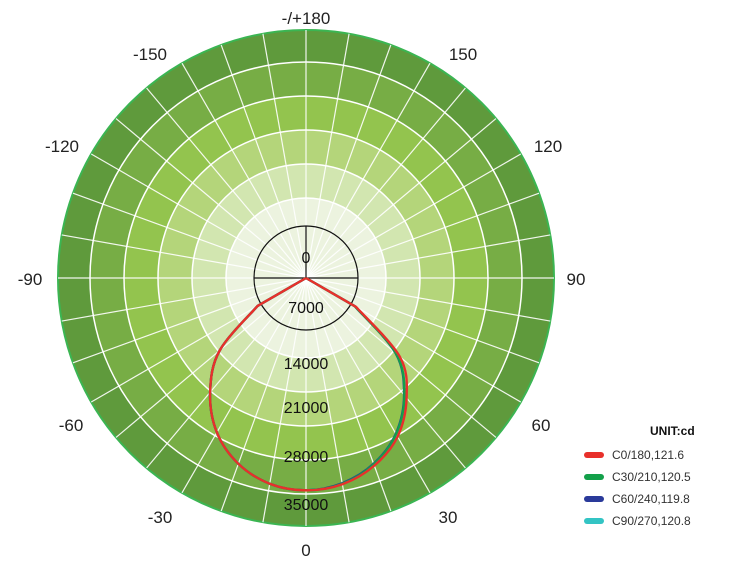 This screenshot has width=738, height=561. I want to click on legend-label: C90/270,120.8, so click(651, 521).